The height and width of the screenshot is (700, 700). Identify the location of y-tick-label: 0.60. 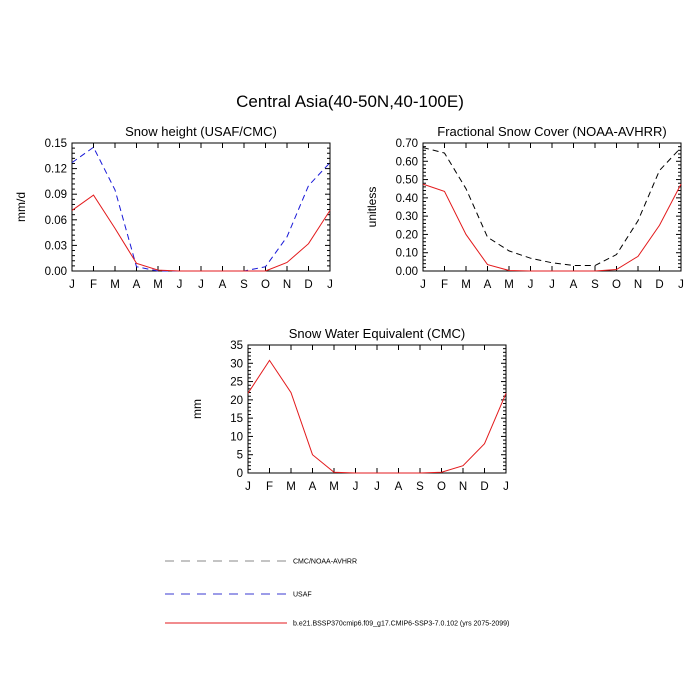
(407, 162).